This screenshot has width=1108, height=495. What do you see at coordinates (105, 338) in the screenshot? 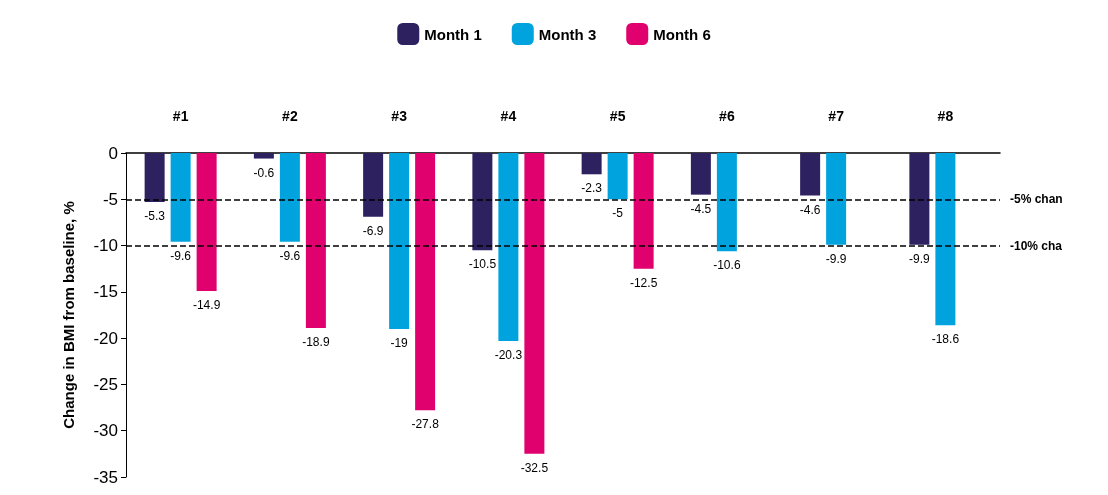
I see `y-tick-label: -20` at bounding box center [105, 338].